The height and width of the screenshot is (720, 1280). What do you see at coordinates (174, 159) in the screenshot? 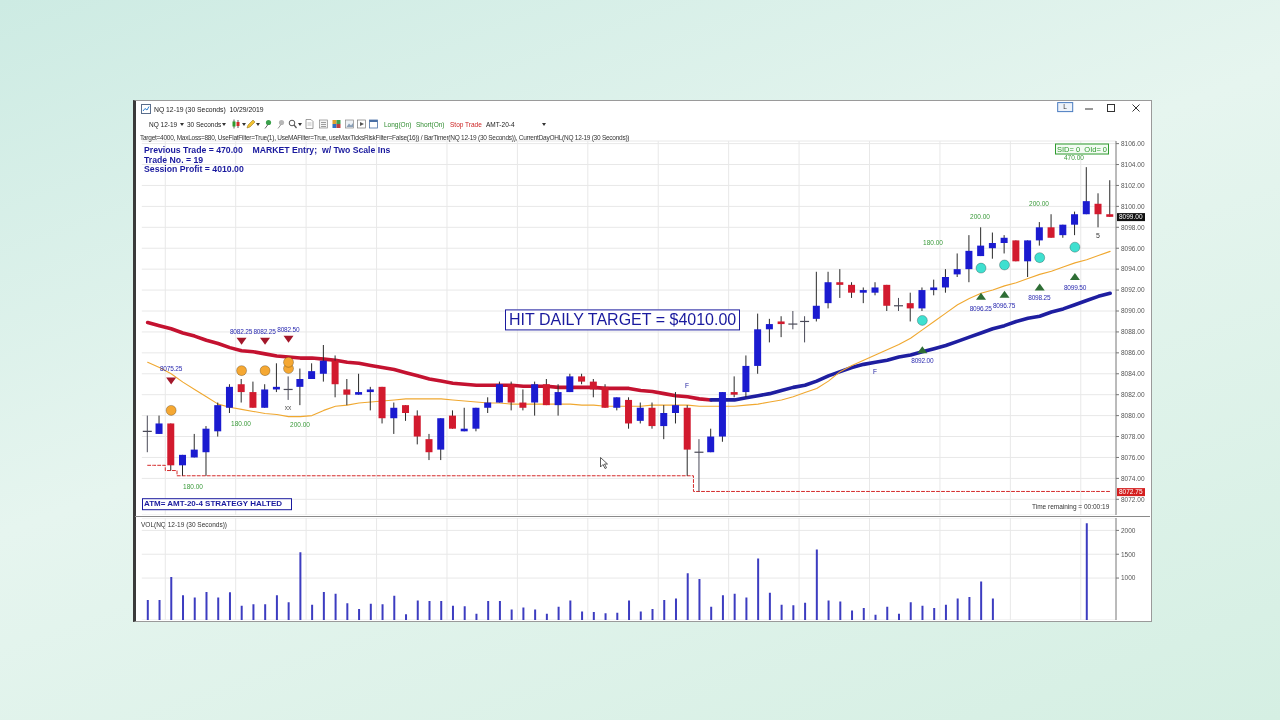
I see `annotation: Trade No. = 19` at bounding box center [174, 159].